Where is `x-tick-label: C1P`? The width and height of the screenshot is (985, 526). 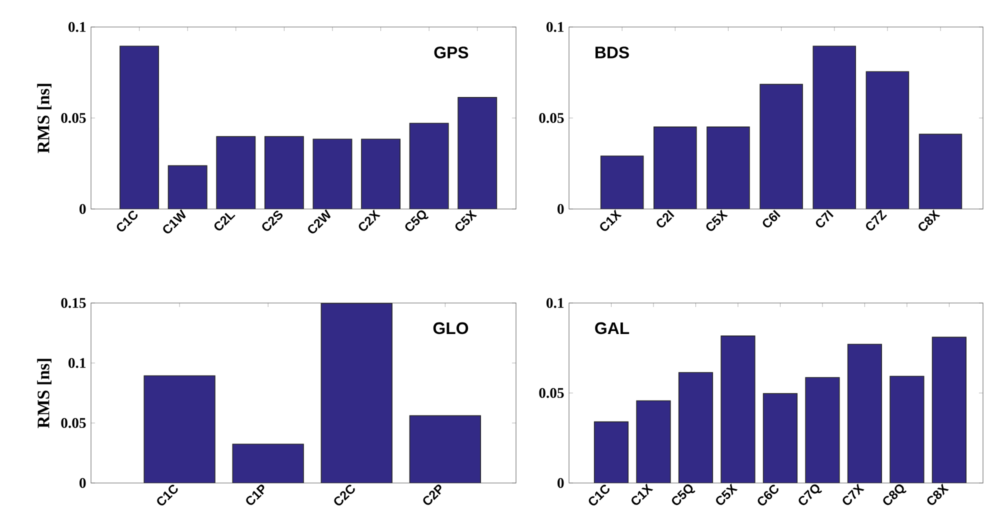
x-tick-label: C1P is located at coordinates (255, 494).